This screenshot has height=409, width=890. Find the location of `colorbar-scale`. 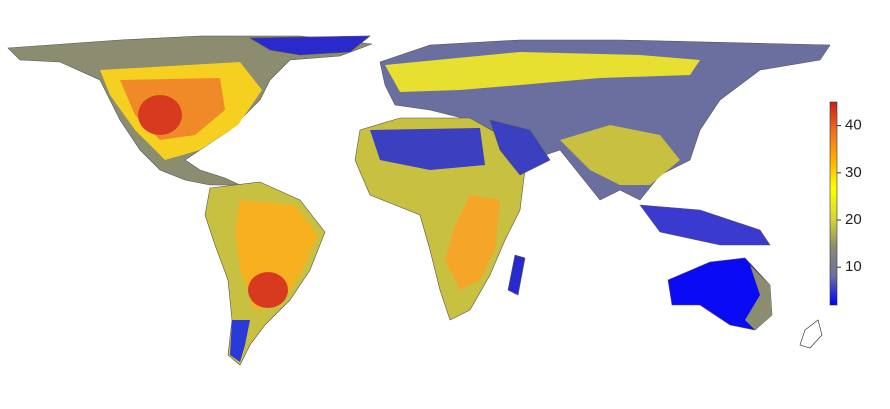

colorbar-scale is located at coordinates (833, 203).